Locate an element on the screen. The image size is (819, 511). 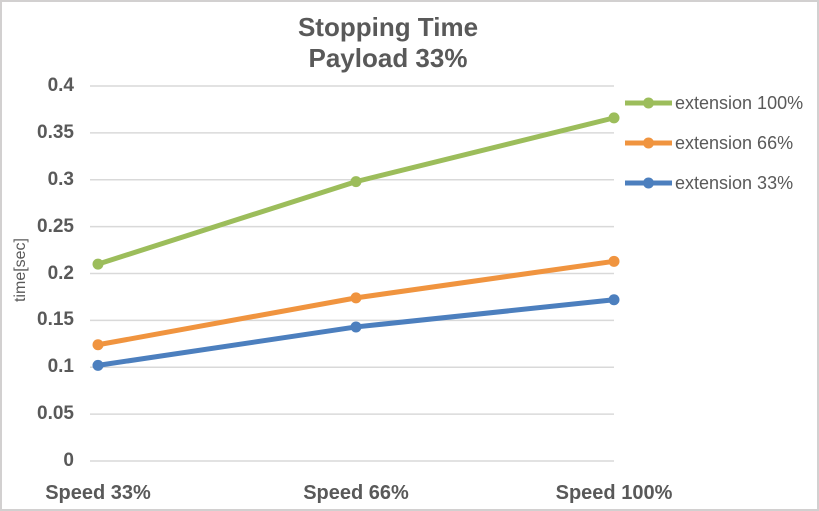
legend-label: extension 100% is located at coordinates (739, 102).